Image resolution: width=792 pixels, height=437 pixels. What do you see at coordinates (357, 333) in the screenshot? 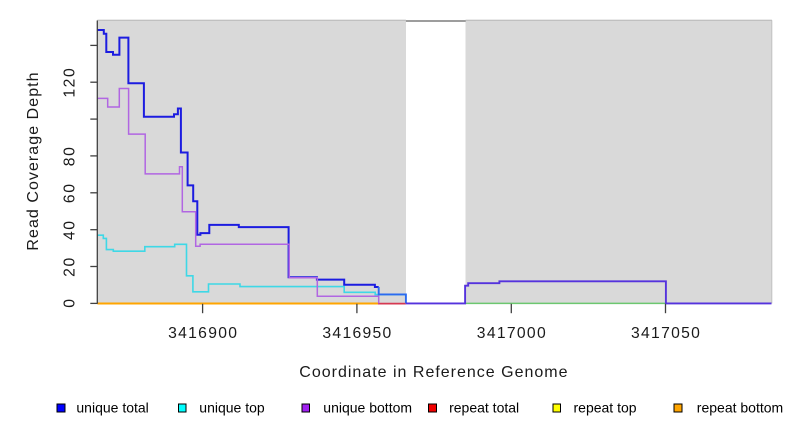
I see `svg-text: 3416950` at bounding box center [357, 333].